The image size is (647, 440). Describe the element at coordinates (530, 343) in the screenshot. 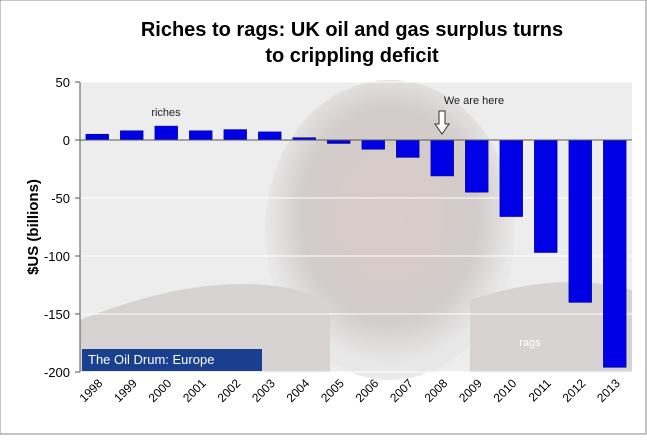

I see `annotation: rags` at that location.